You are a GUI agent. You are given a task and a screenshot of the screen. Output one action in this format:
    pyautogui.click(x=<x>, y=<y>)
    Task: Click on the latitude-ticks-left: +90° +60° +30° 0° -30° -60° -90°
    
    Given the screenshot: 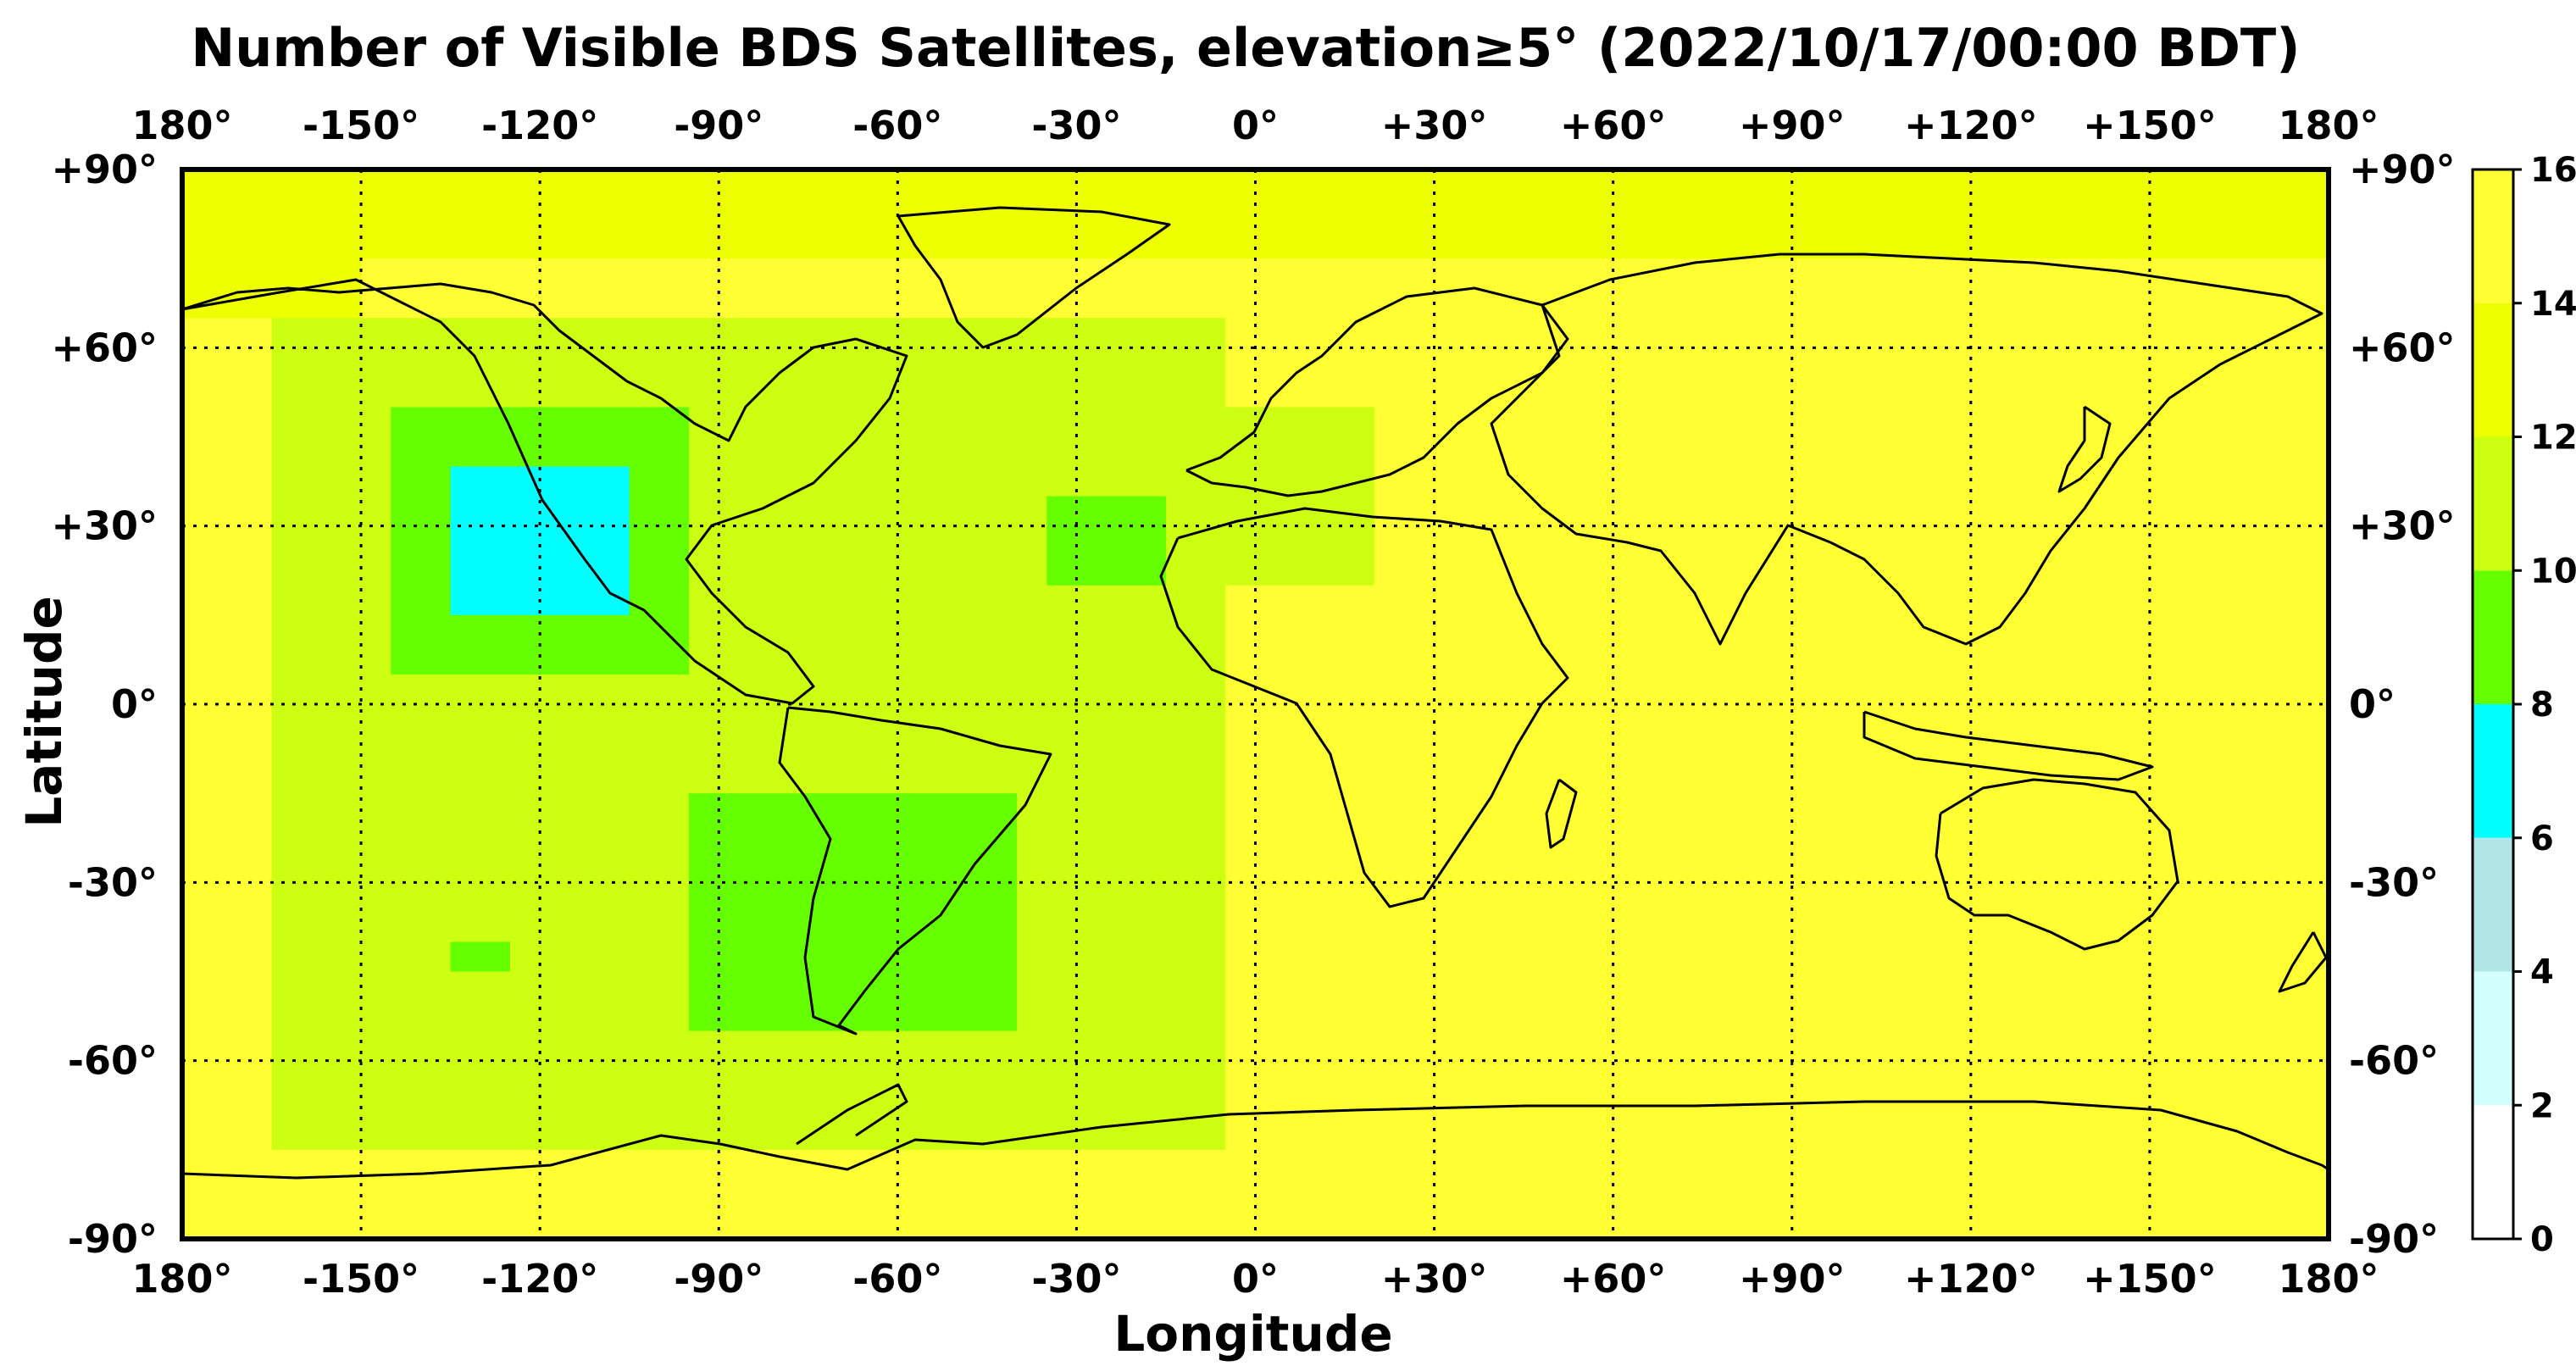 What is the action you would take?
    pyautogui.click(x=104, y=704)
    